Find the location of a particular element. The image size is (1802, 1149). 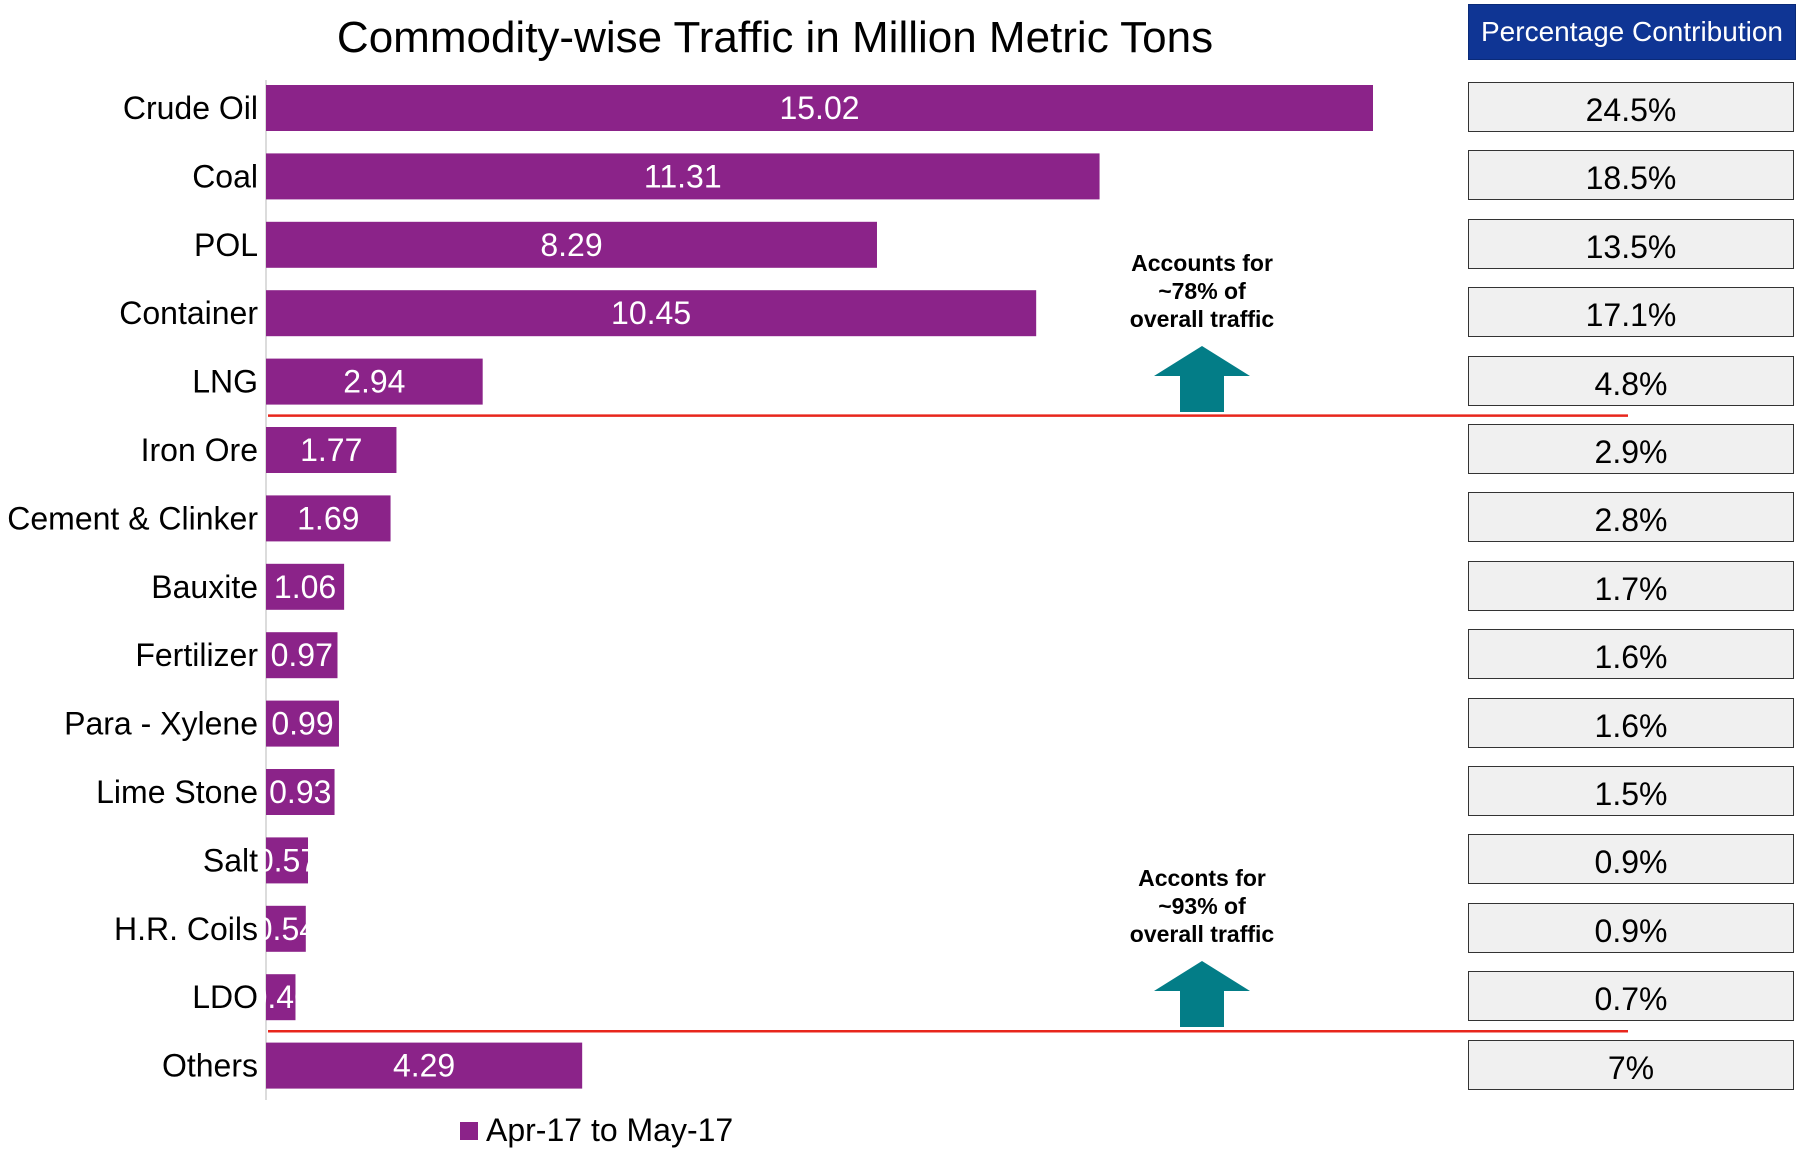

data-label-2: 8.29 is located at coordinates (571, 245).